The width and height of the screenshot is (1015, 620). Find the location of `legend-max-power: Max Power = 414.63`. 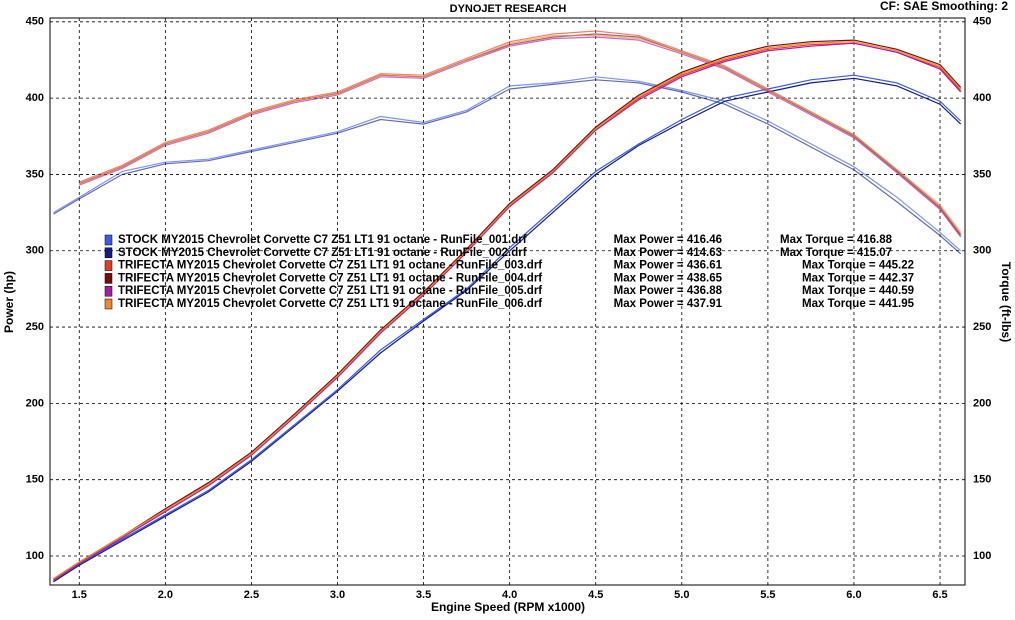

legend-max-power: Max Power = 414.63 is located at coordinates (668, 253).